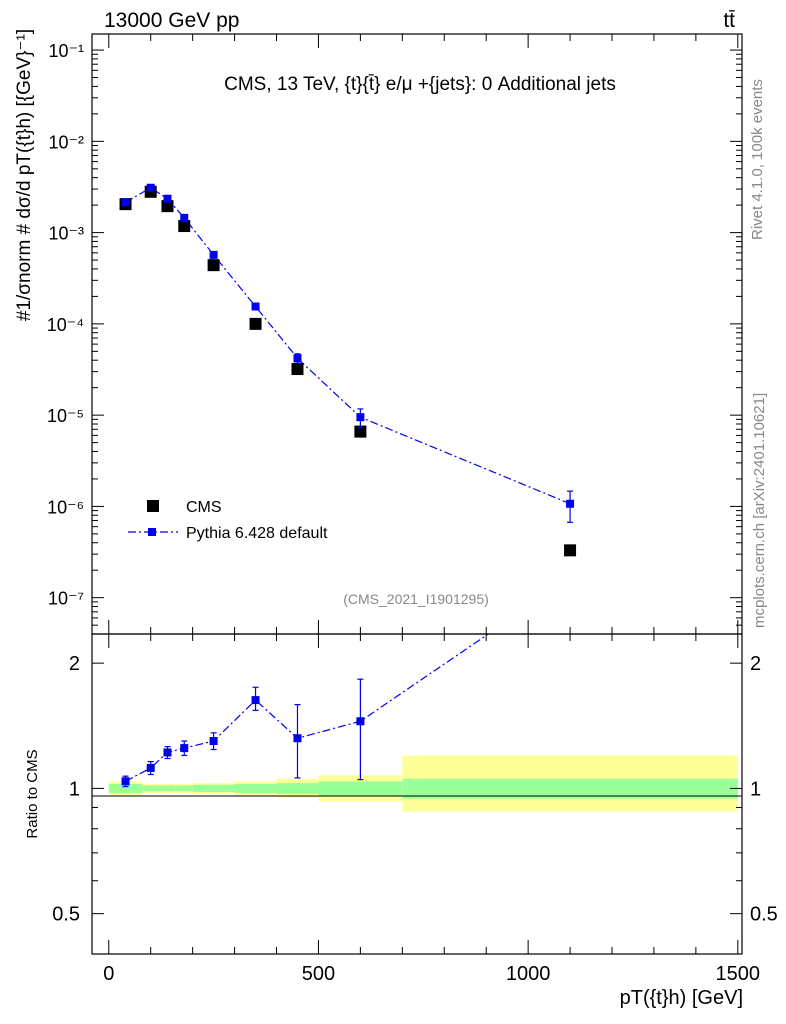 The height and width of the screenshot is (1024, 786). I want to click on legend-label-pythia: Pythia 6.428 default, so click(257, 533).